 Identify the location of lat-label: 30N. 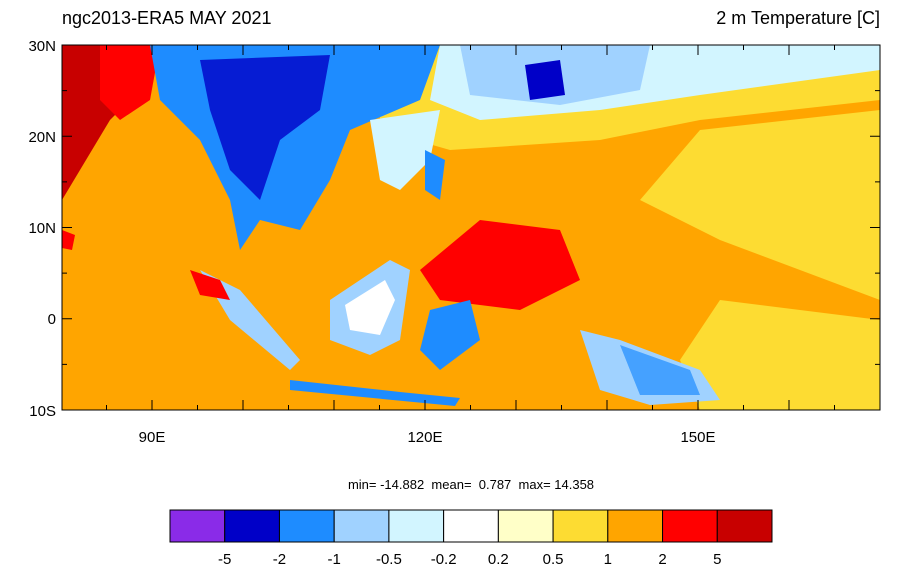
(42, 46).